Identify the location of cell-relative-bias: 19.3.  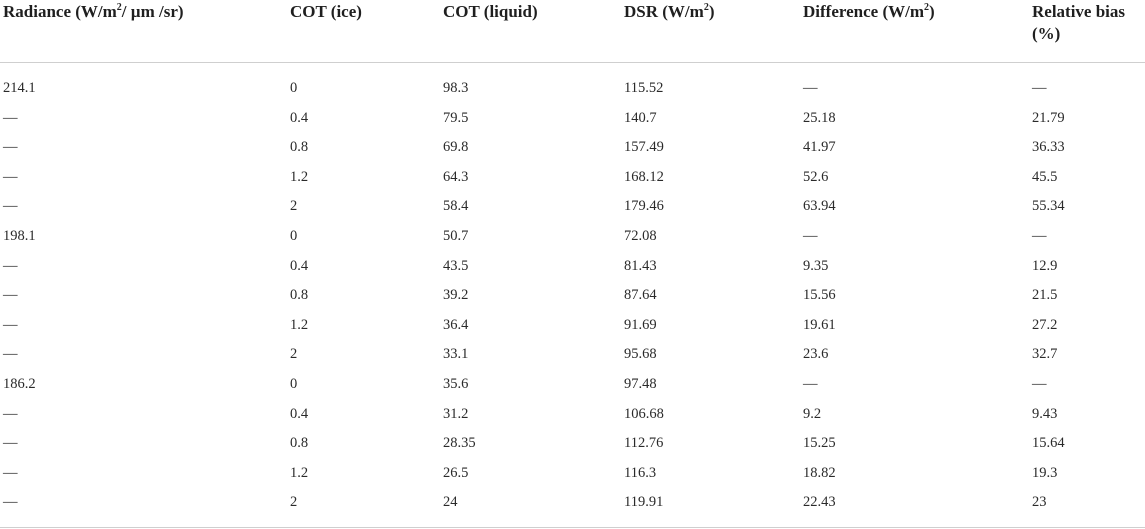
(1045, 472).